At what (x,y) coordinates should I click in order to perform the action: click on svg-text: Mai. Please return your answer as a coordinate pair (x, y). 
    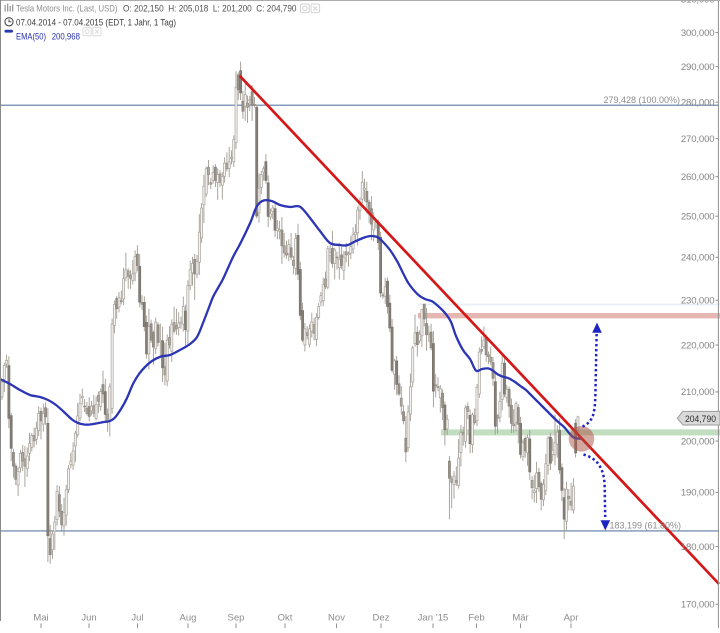
    Looking at the image, I should click on (40, 618).